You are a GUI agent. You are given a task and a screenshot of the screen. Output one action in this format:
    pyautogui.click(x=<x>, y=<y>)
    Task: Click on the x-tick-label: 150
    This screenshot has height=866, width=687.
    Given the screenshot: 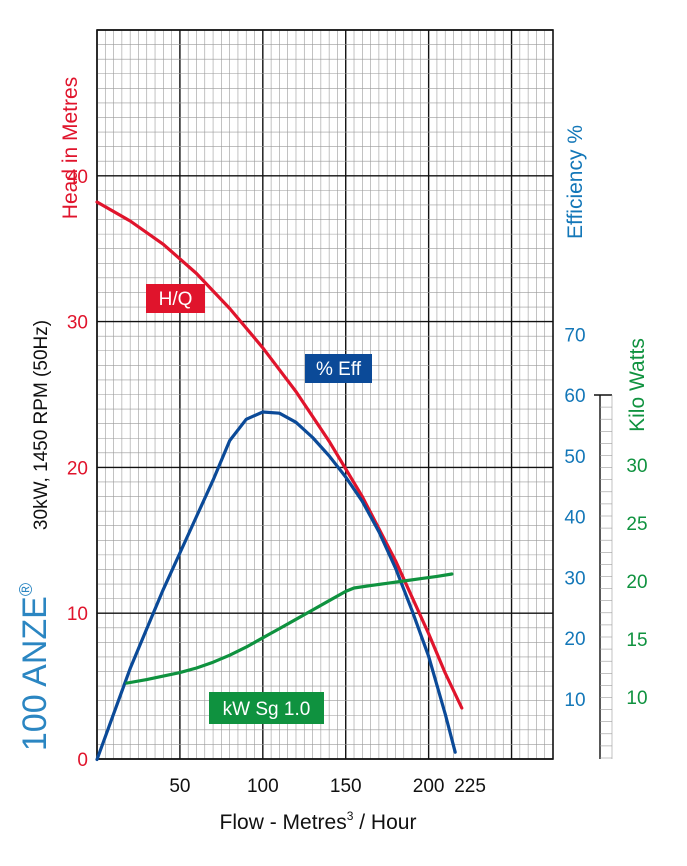 What is the action you would take?
    pyautogui.click(x=346, y=786)
    